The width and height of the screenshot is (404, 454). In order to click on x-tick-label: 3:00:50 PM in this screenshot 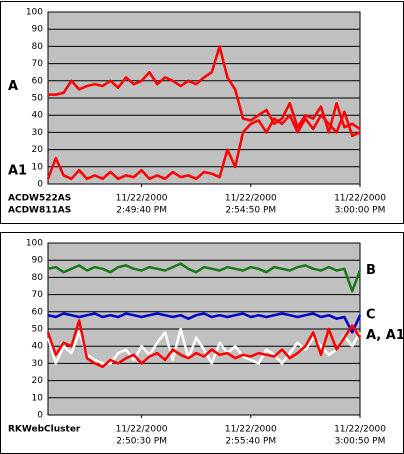, I will do `click(360, 442)`.